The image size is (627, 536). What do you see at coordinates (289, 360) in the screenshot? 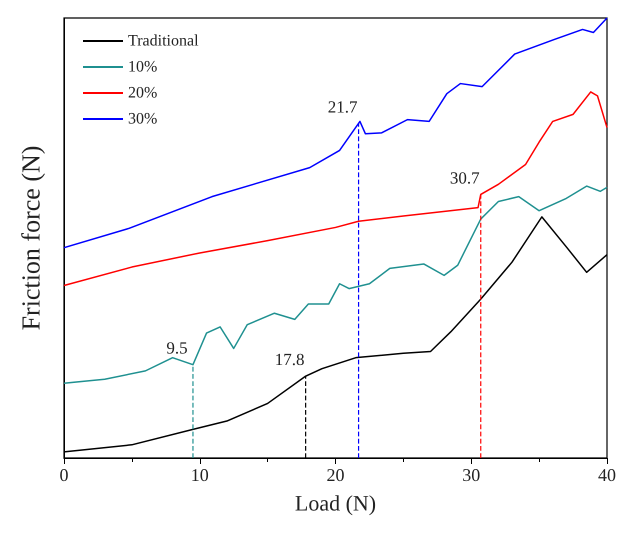
I see `ref-line-label: 17.8` at bounding box center [289, 360].